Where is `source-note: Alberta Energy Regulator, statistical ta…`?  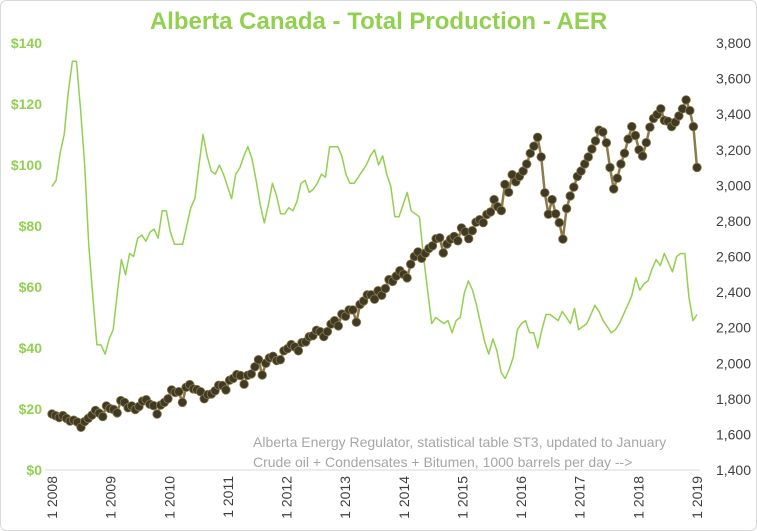
source-note: Alberta Energy Regulator, statistical ta… is located at coordinates (459, 442).